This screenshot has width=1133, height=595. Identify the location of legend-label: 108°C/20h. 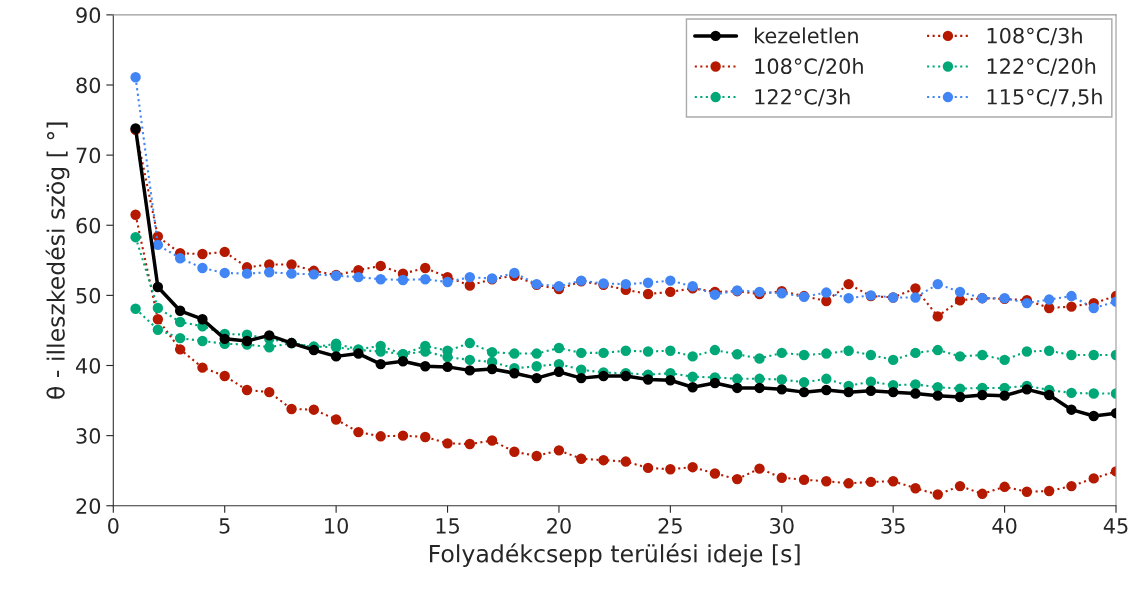
(809, 66).